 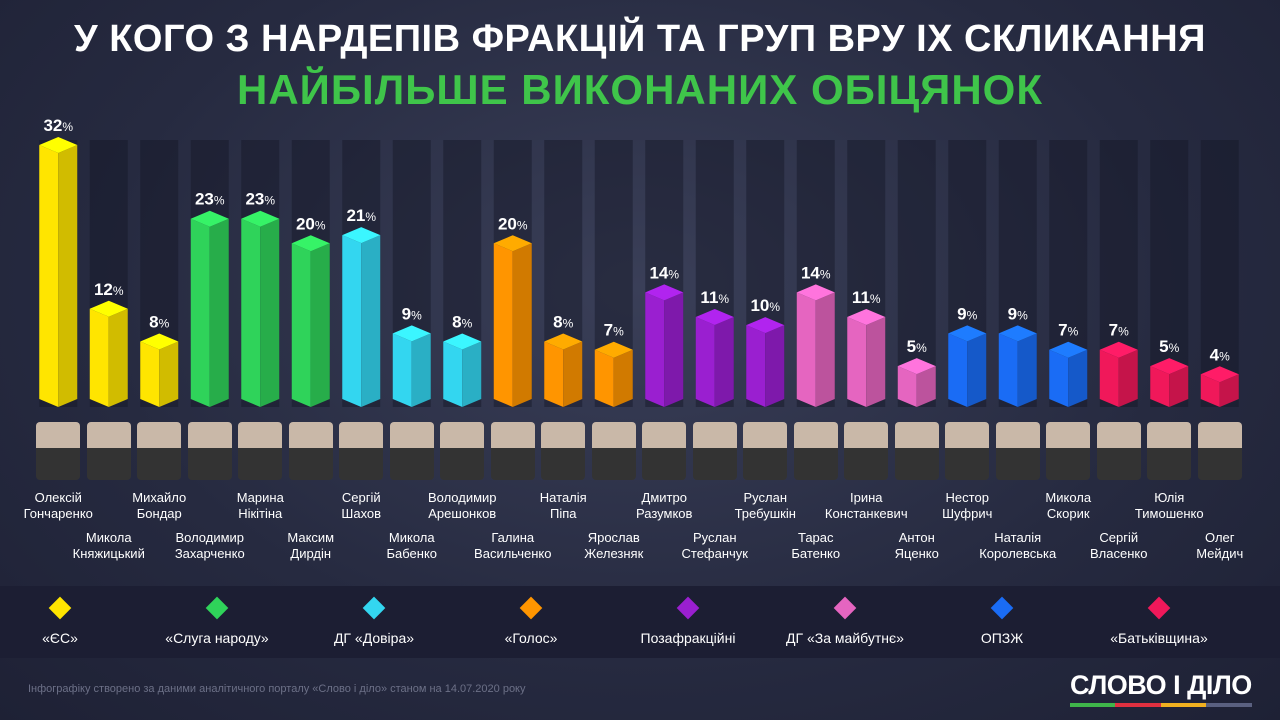 I want to click on last-name: Княжицький, so click(x=108, y=553).